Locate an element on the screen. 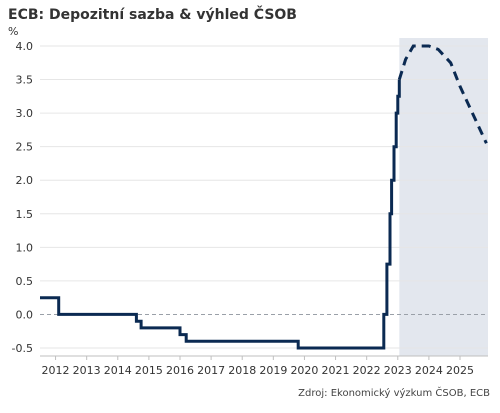 The image size is (500, 413). x-tick-label: 2013 is located at coordinates (87, 370).